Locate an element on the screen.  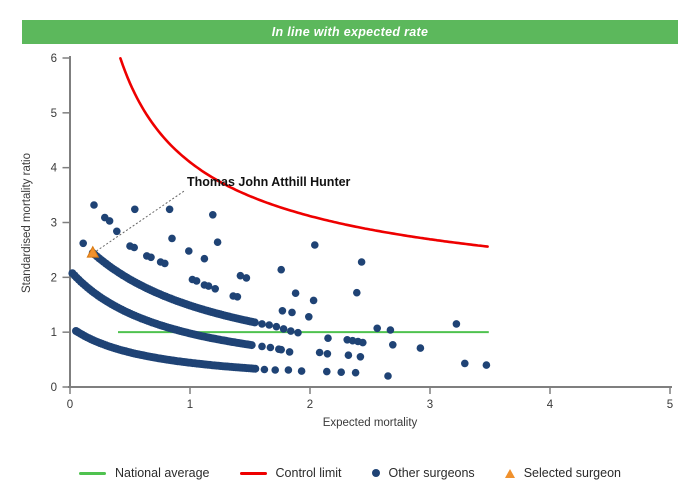
y-tick-label: 2 is located at coordinates (54, 278).